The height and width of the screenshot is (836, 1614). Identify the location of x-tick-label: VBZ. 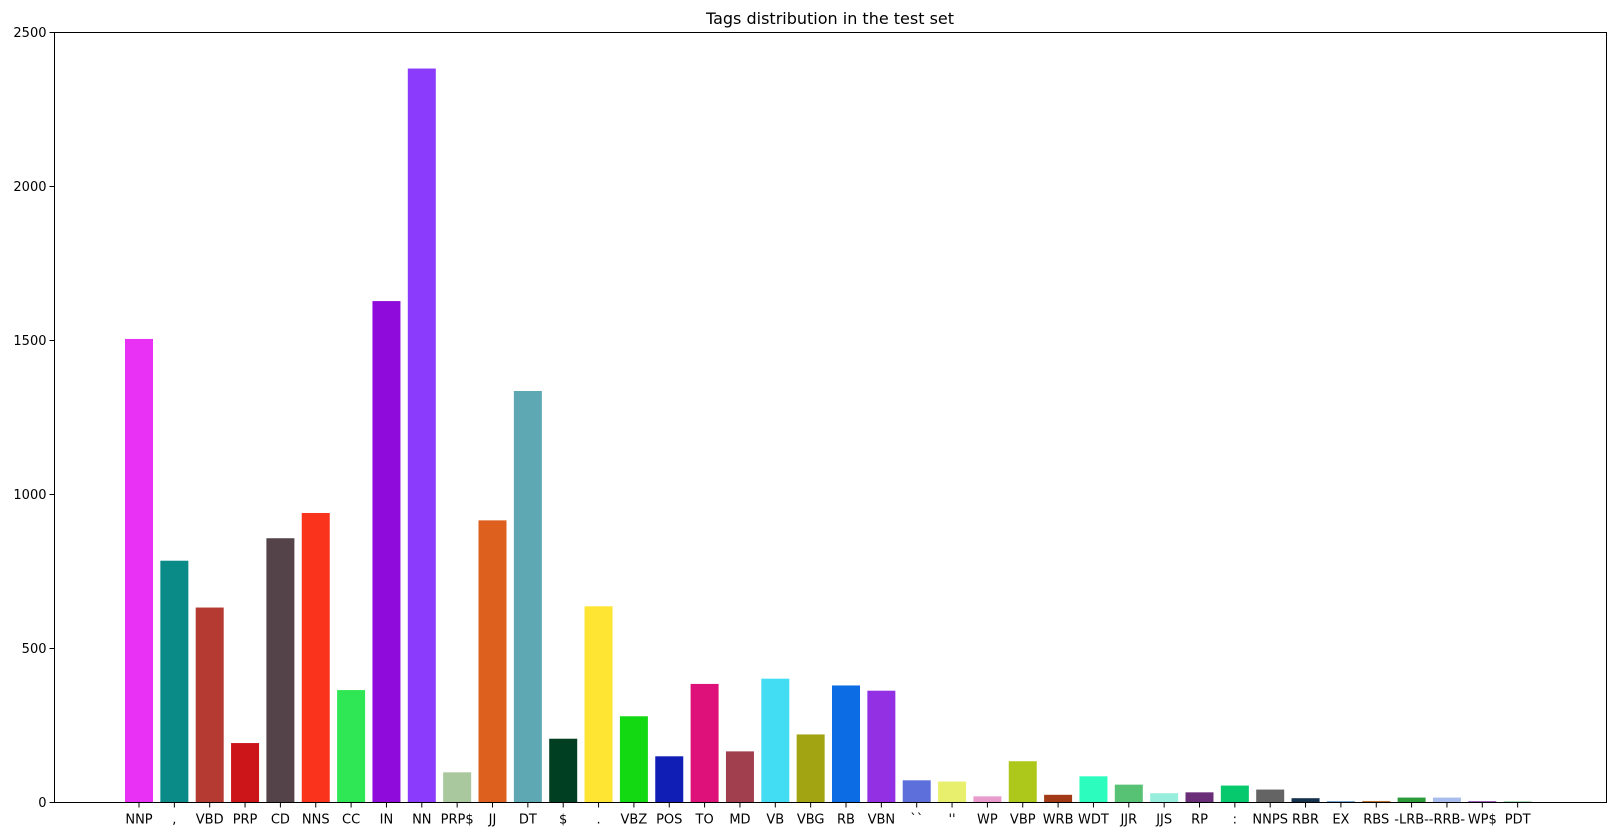
(634, 820).